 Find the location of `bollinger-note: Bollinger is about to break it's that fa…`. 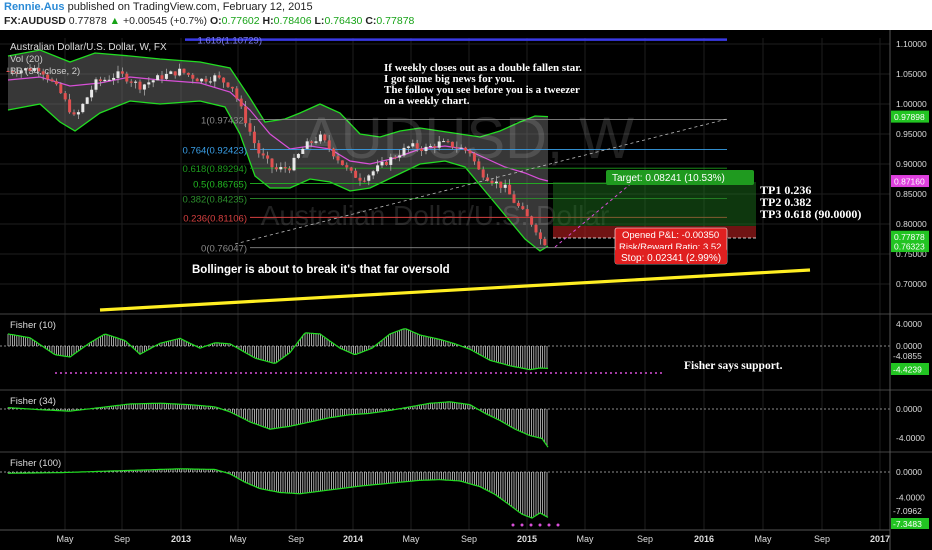

bollinger-note: Bollinger is about to break it's that fa… is located at coordinates (321, 270).